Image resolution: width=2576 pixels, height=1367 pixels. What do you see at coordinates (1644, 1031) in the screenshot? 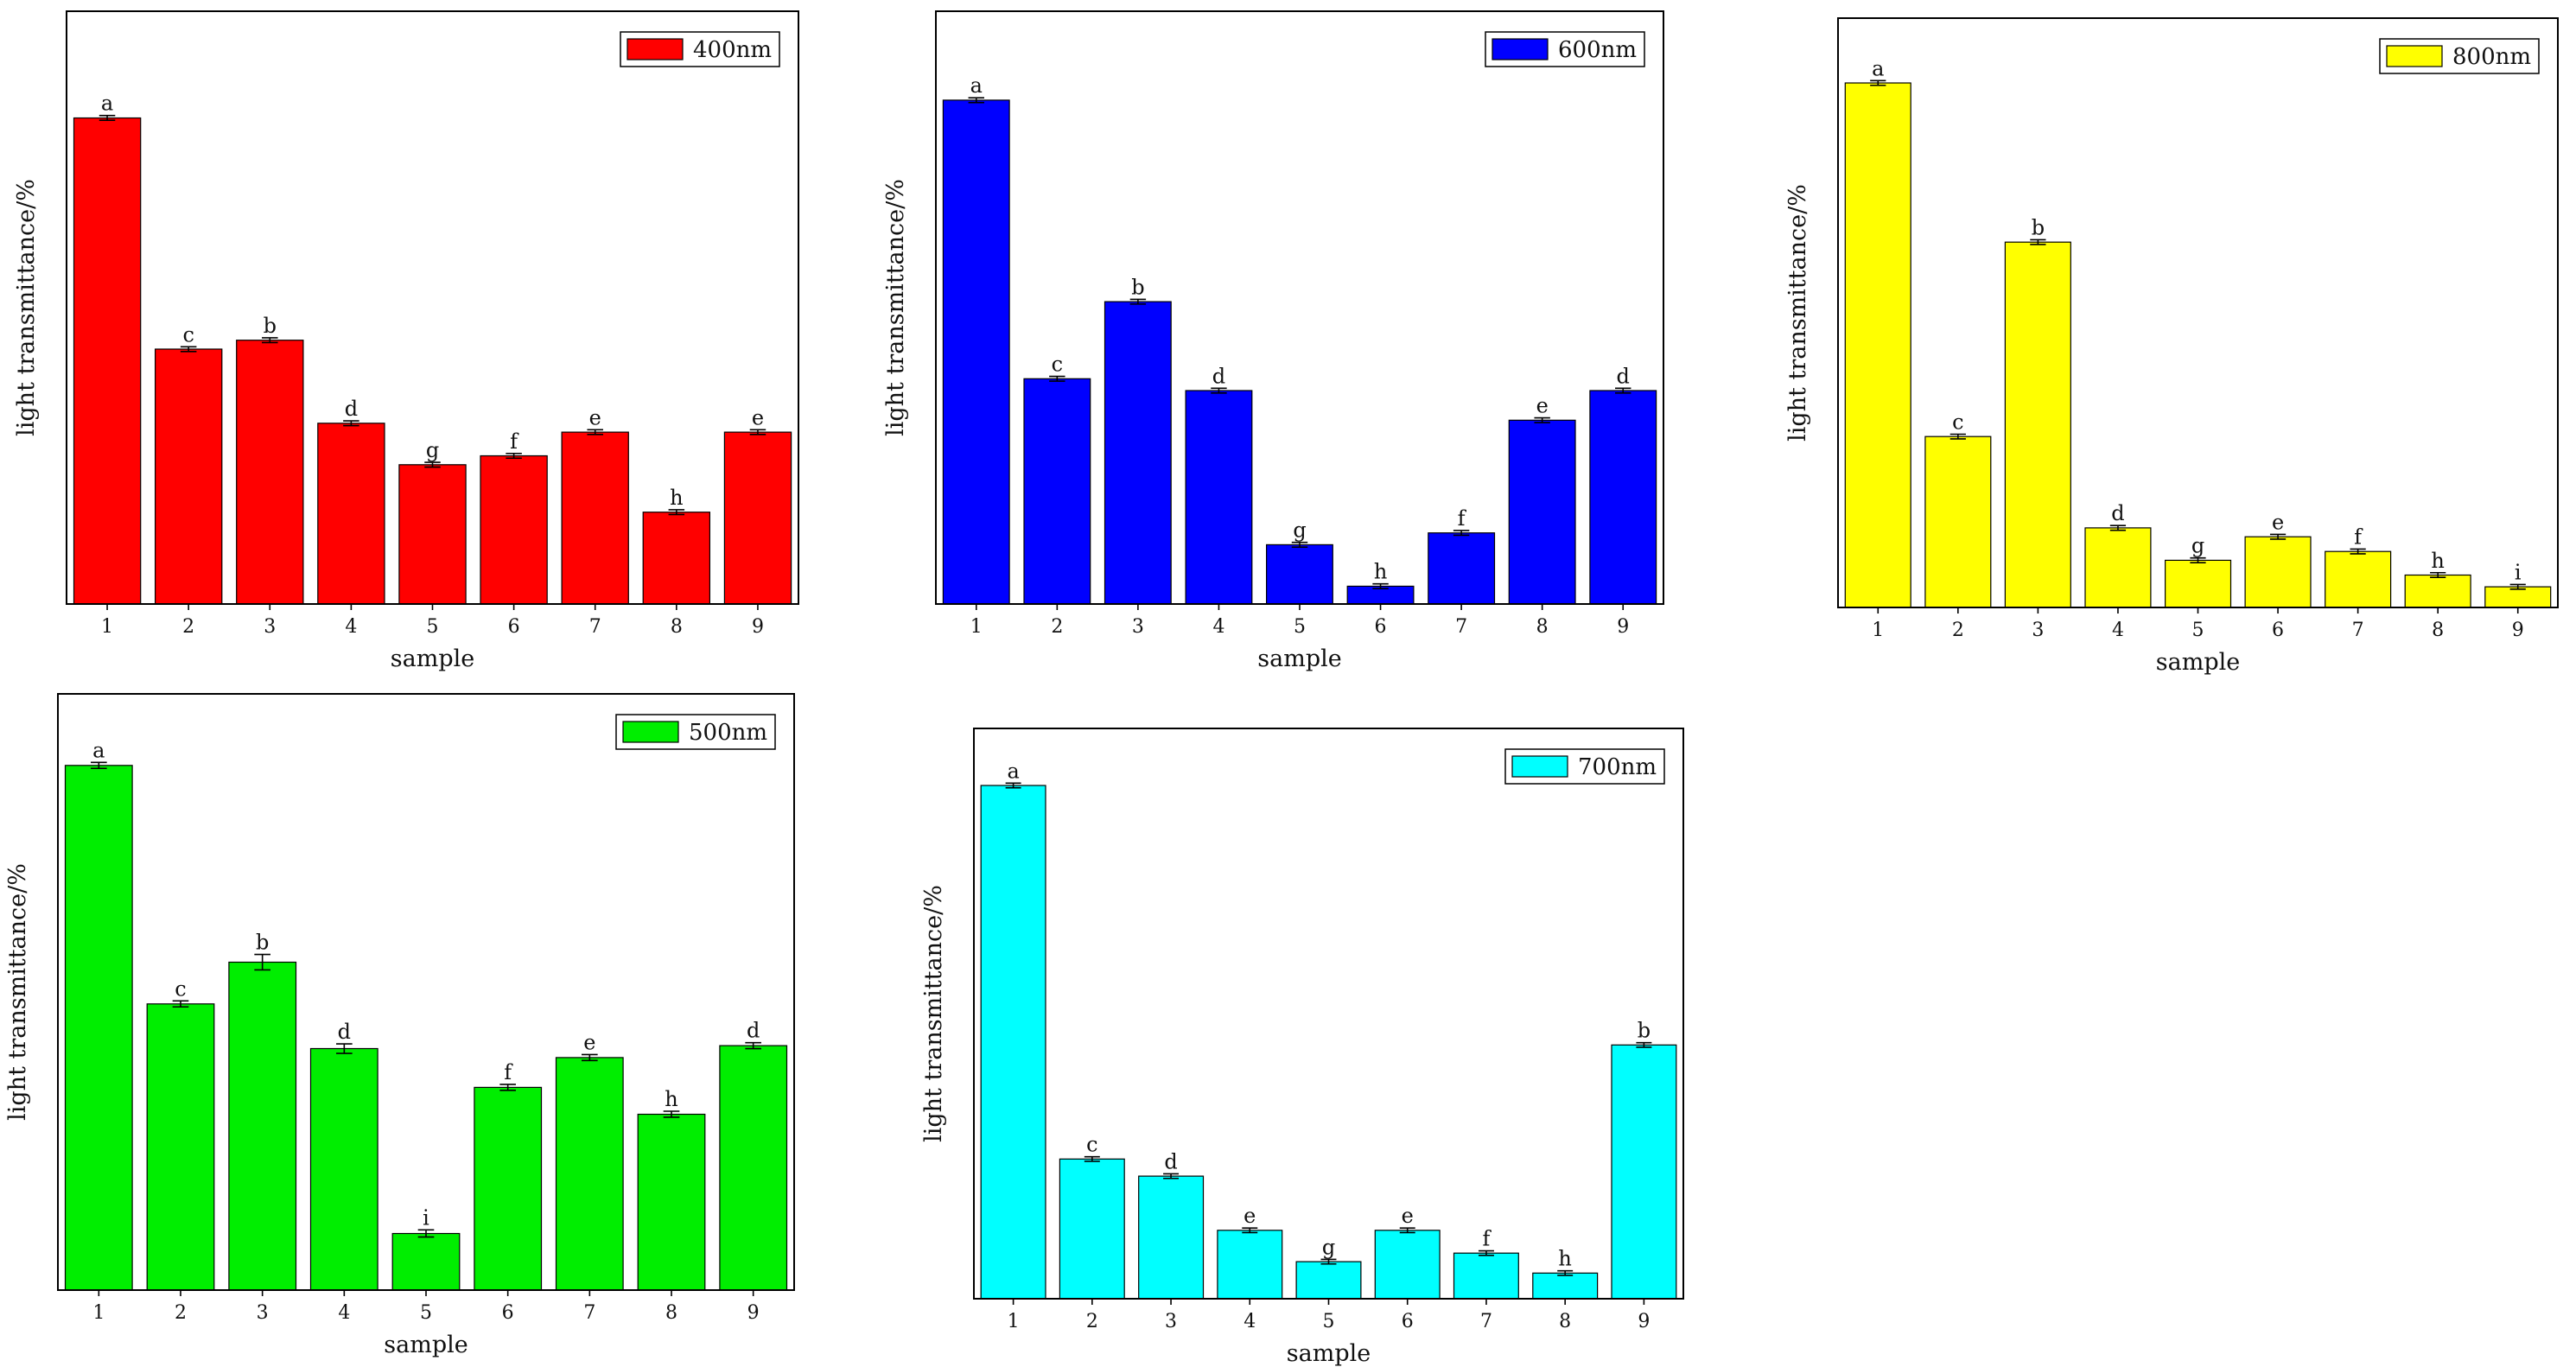
I see `significance-letter-9: b` at bounding box center [1644, 1031].